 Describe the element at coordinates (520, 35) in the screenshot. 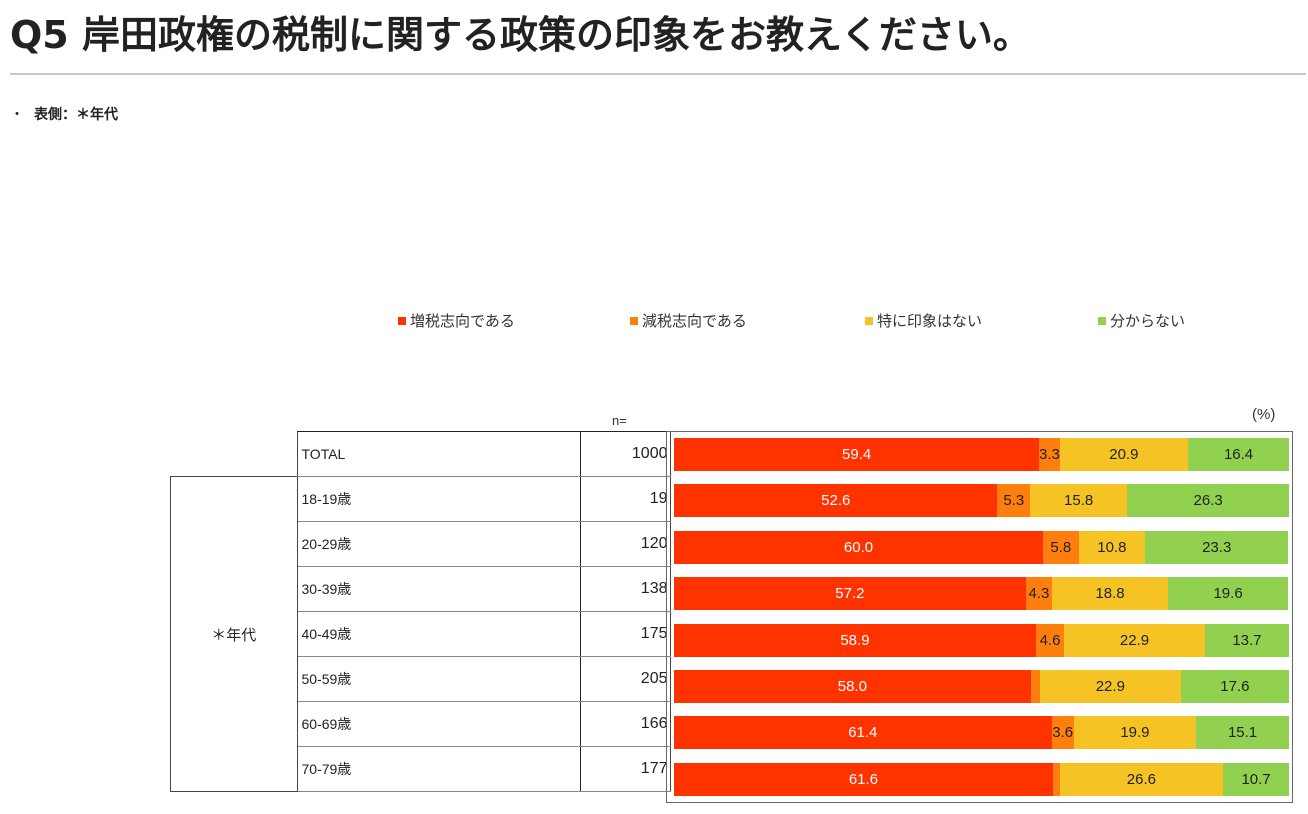

I see `page-title: Q5 岸田政権の税制に関する政策の印象をお教えください。` at that location.